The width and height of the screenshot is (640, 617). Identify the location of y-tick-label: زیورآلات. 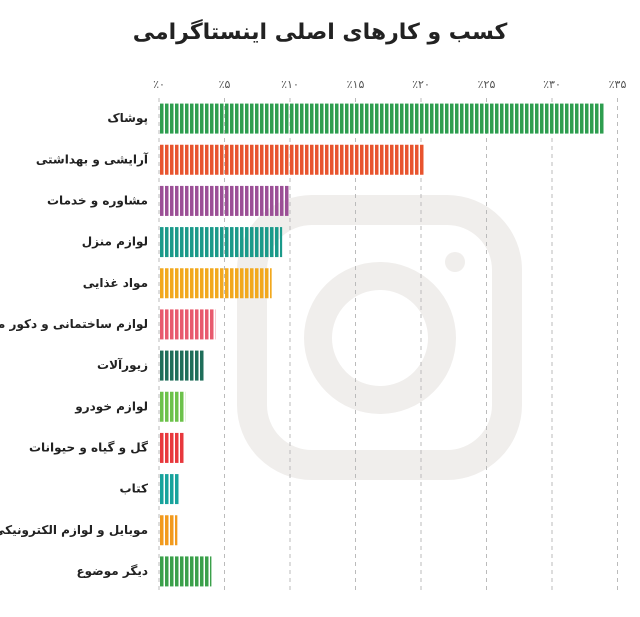
(122, 365).